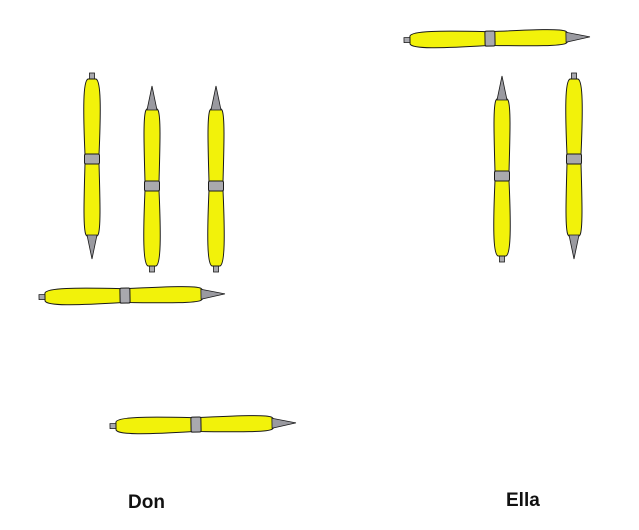  I want to click on group-label-ella: Ella, so click(523, 501).